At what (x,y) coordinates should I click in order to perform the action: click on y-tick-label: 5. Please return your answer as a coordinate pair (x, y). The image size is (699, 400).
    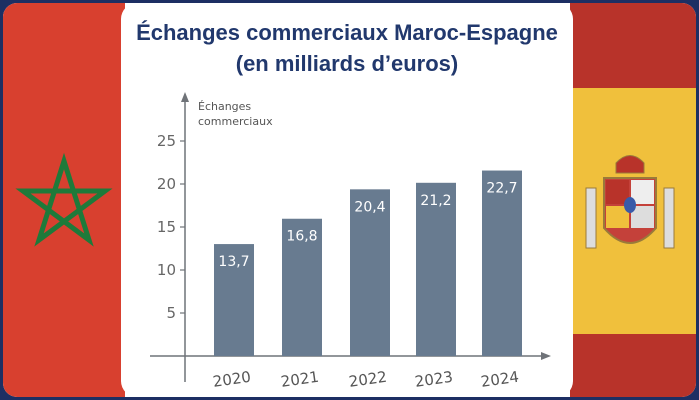
    Looking at the image, I should click on (171, 313).